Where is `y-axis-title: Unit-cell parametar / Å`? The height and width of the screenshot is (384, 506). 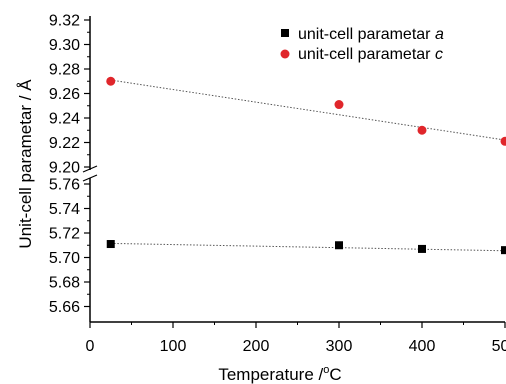
y-axis-title: Unit-cell parametar / Å is located at coordinates (25, 164).